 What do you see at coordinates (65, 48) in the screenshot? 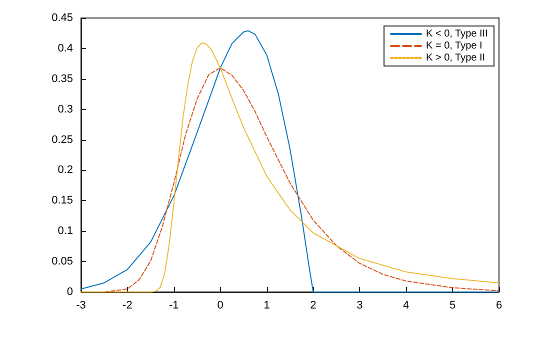
I see `y-tick-label: 0.4` at bounding box center [65, 48].